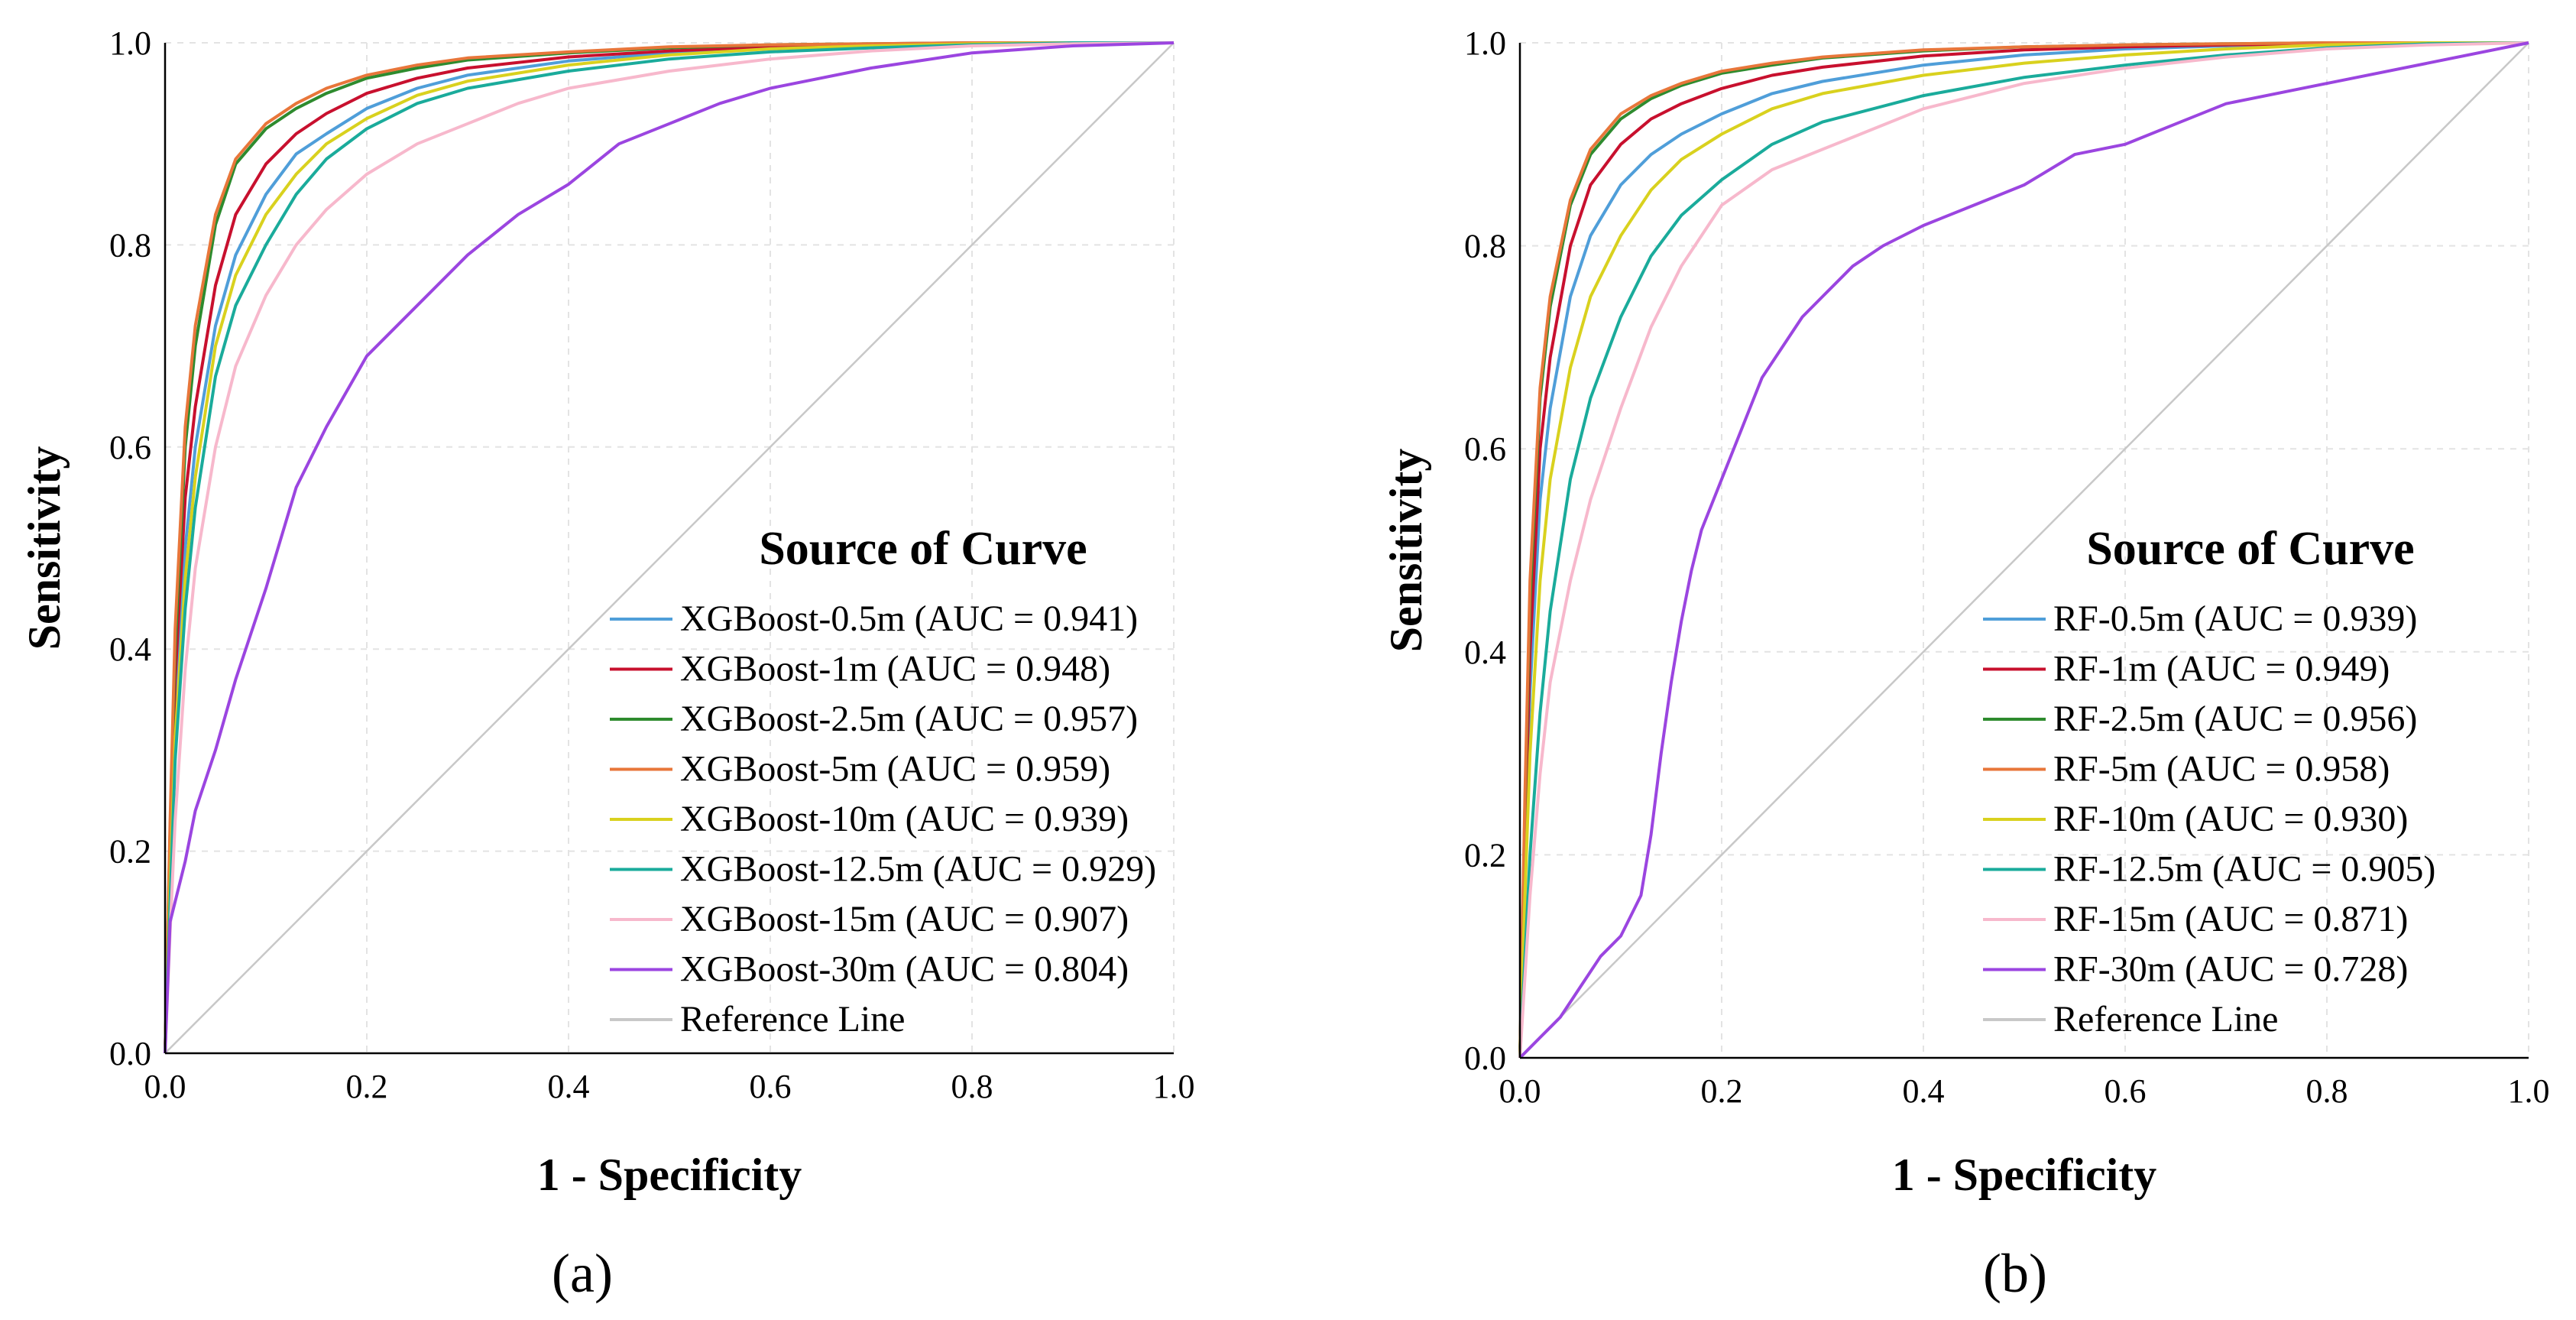 This screenshot has width=2576, height=1320. What do you see at coordinates (2015, 1273) in the screenshot?
I see `panel-label: (b)` at bounding box center [2015, 1273].